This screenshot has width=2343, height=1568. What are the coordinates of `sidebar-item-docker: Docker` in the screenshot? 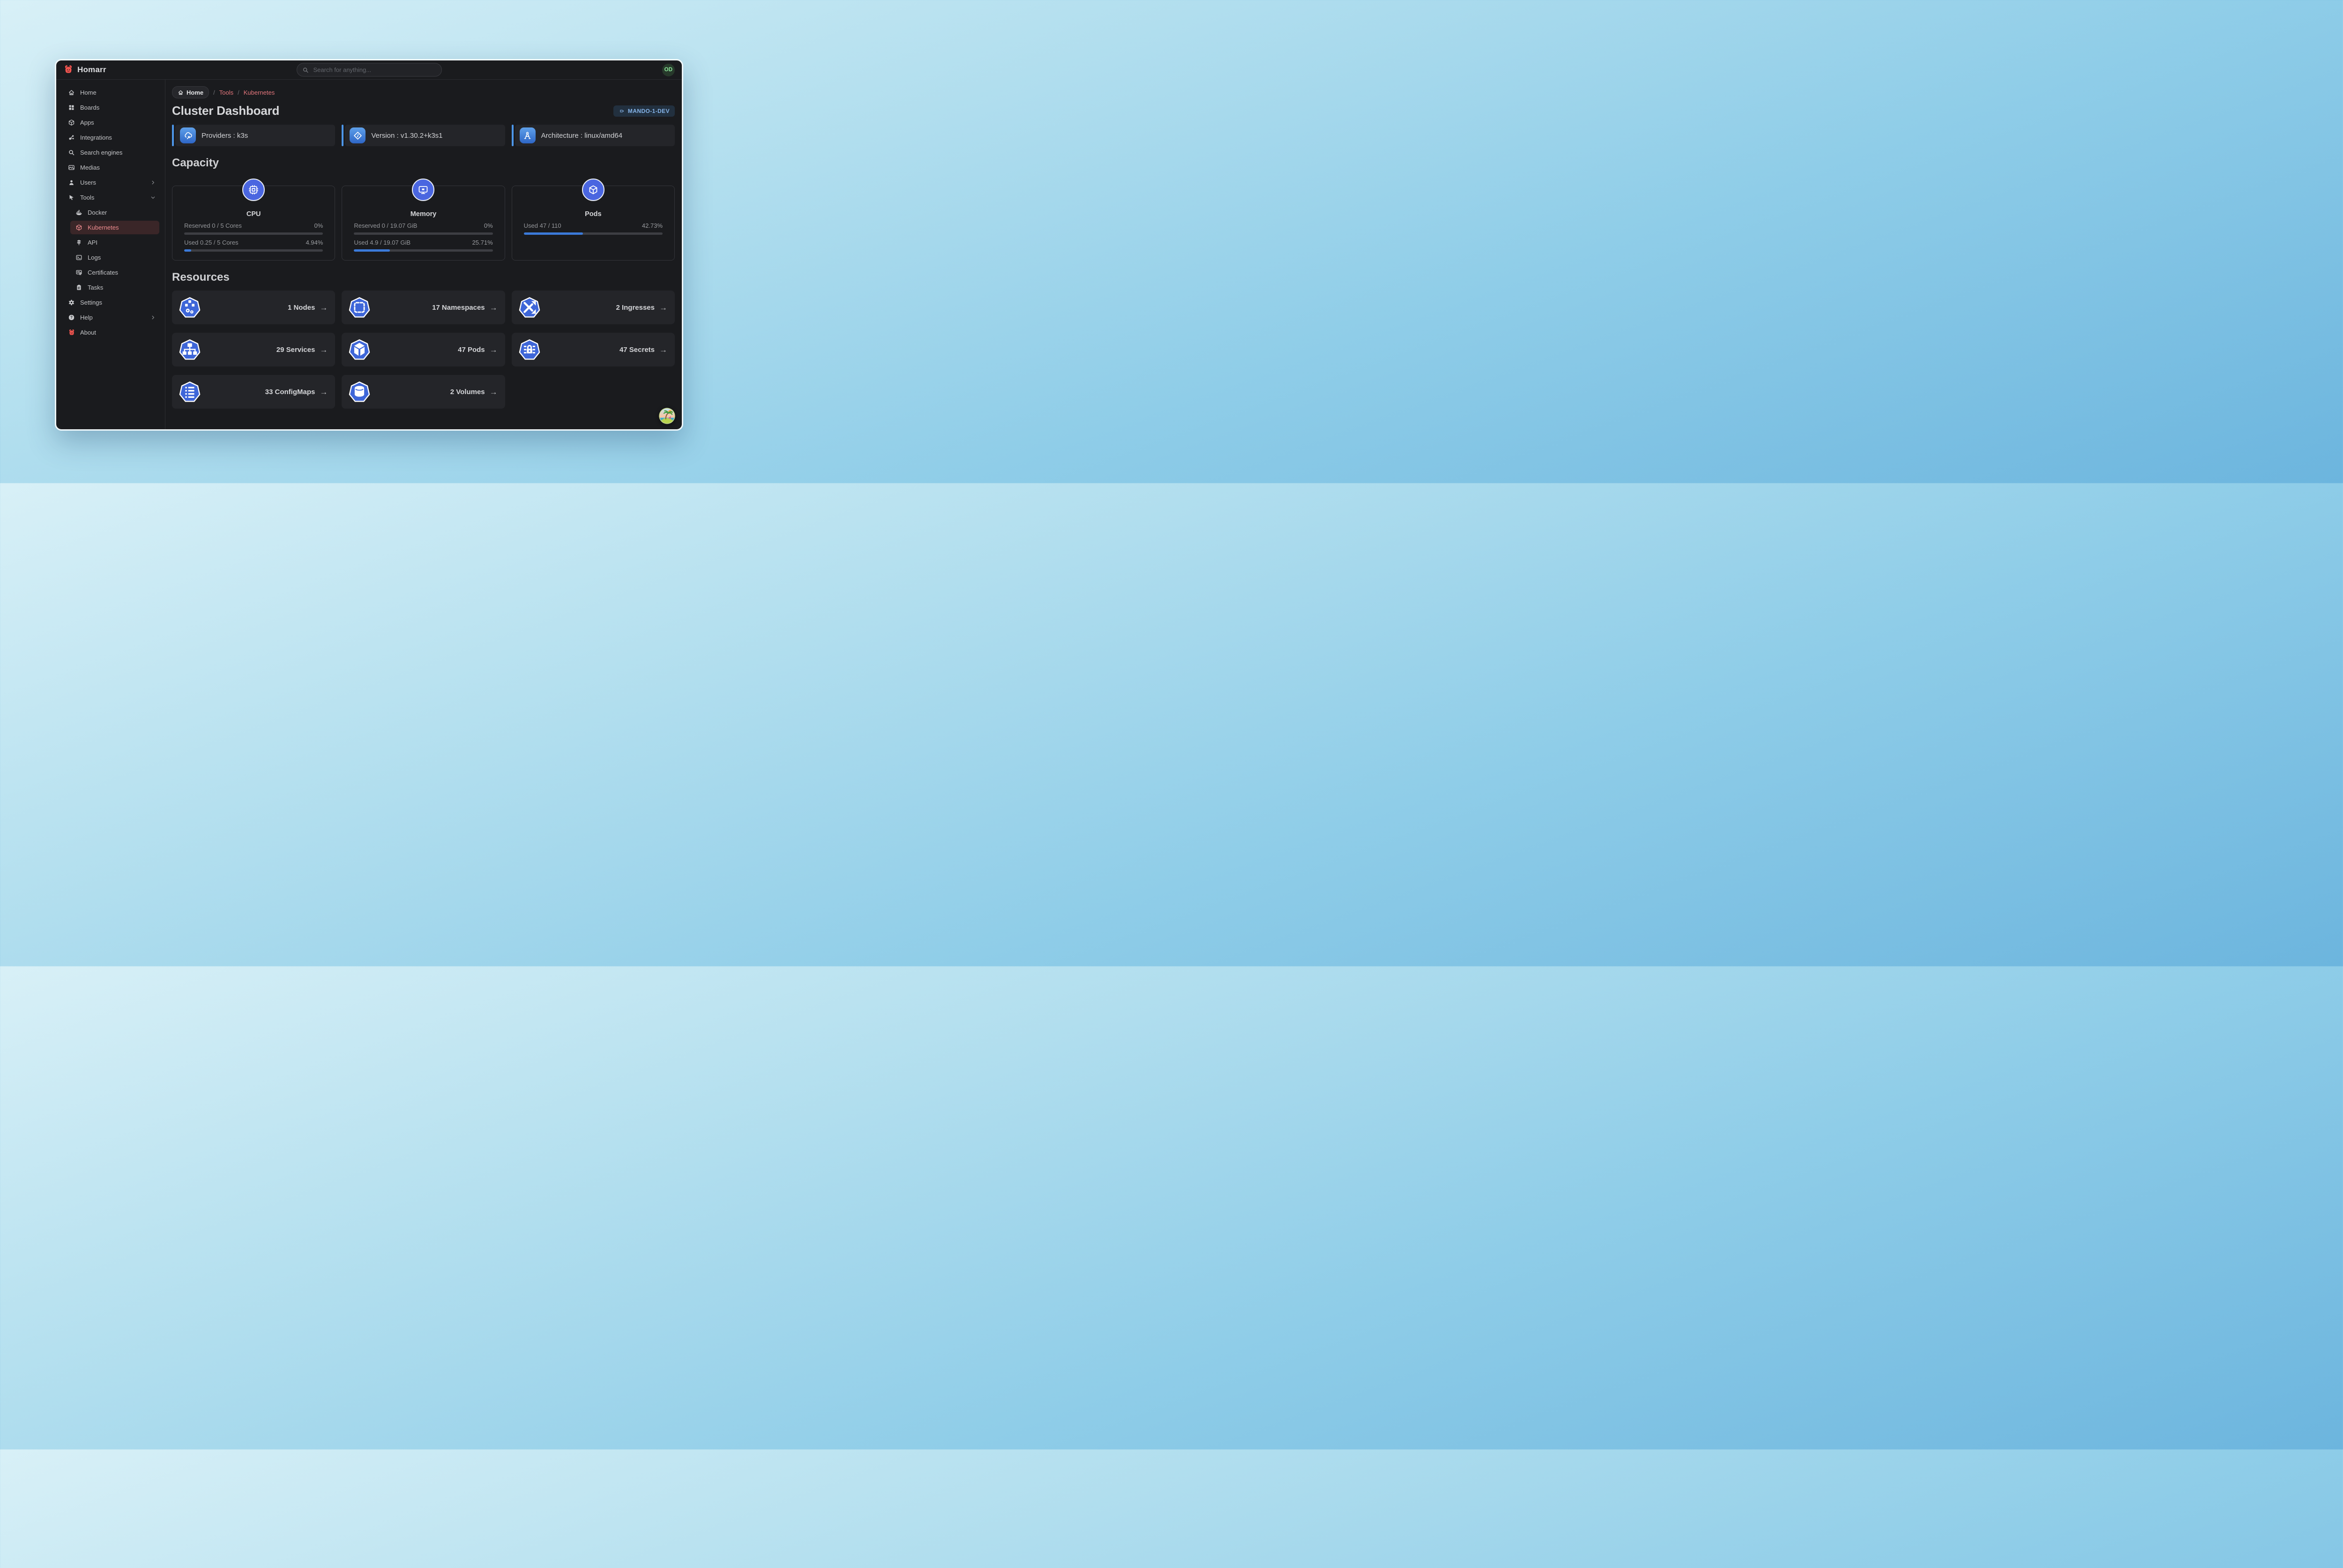 It's located at (115, 212).